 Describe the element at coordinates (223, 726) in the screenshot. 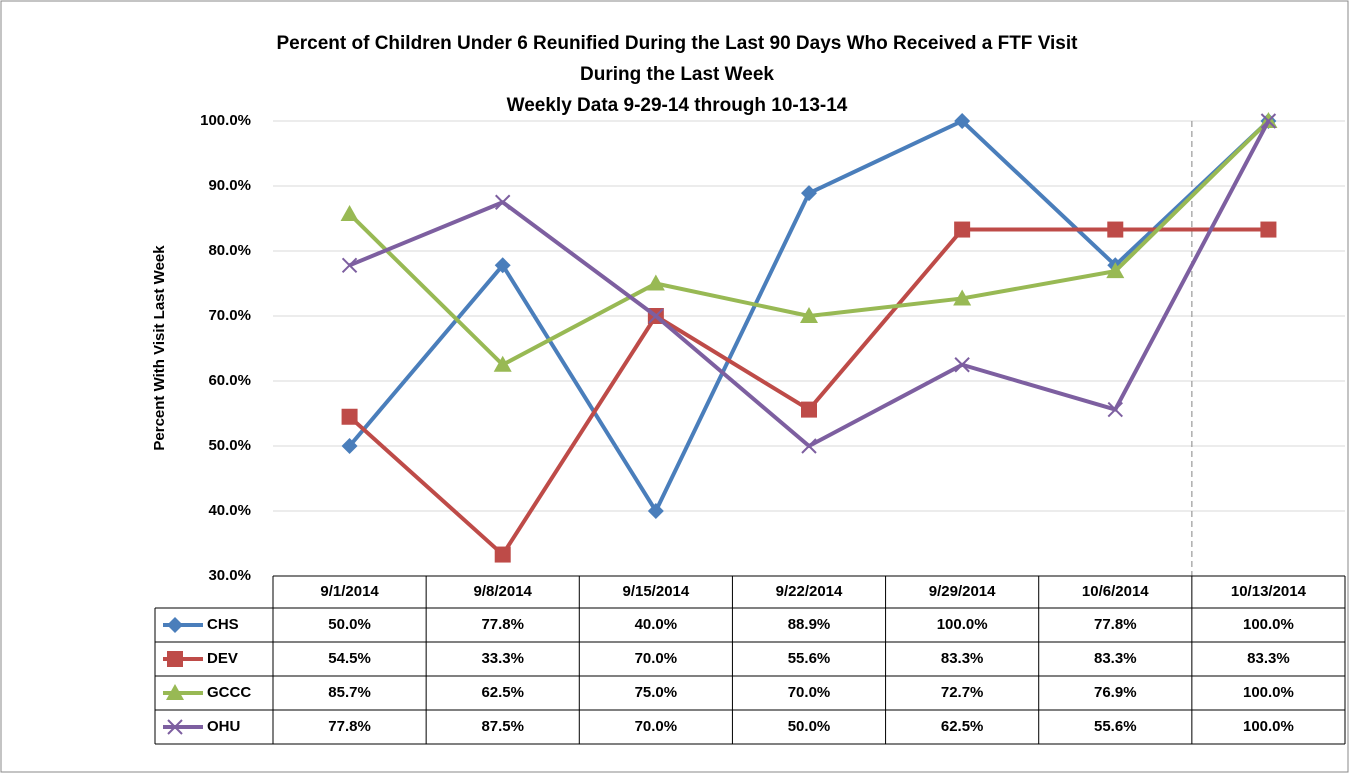

I see `legend-label: OHU` at that location.